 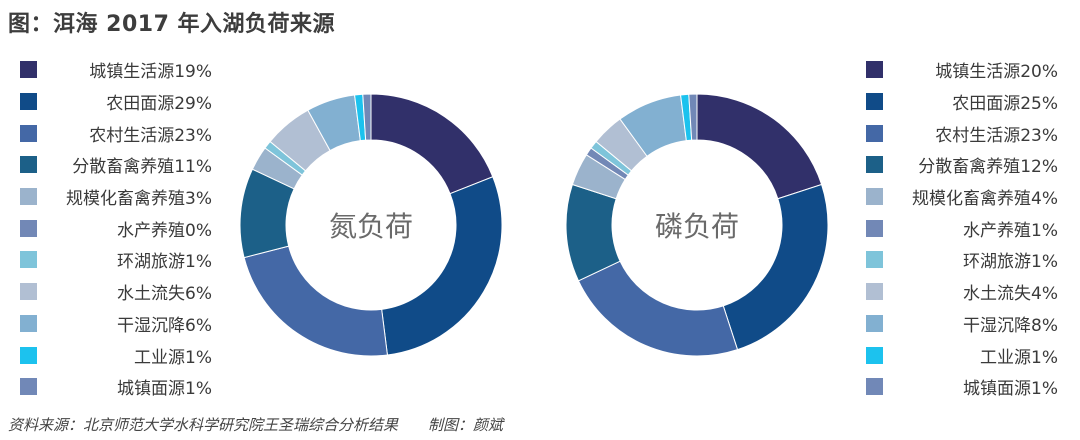 I want to click on legend-label: 农田面源29%, so click(x=159, y=104).